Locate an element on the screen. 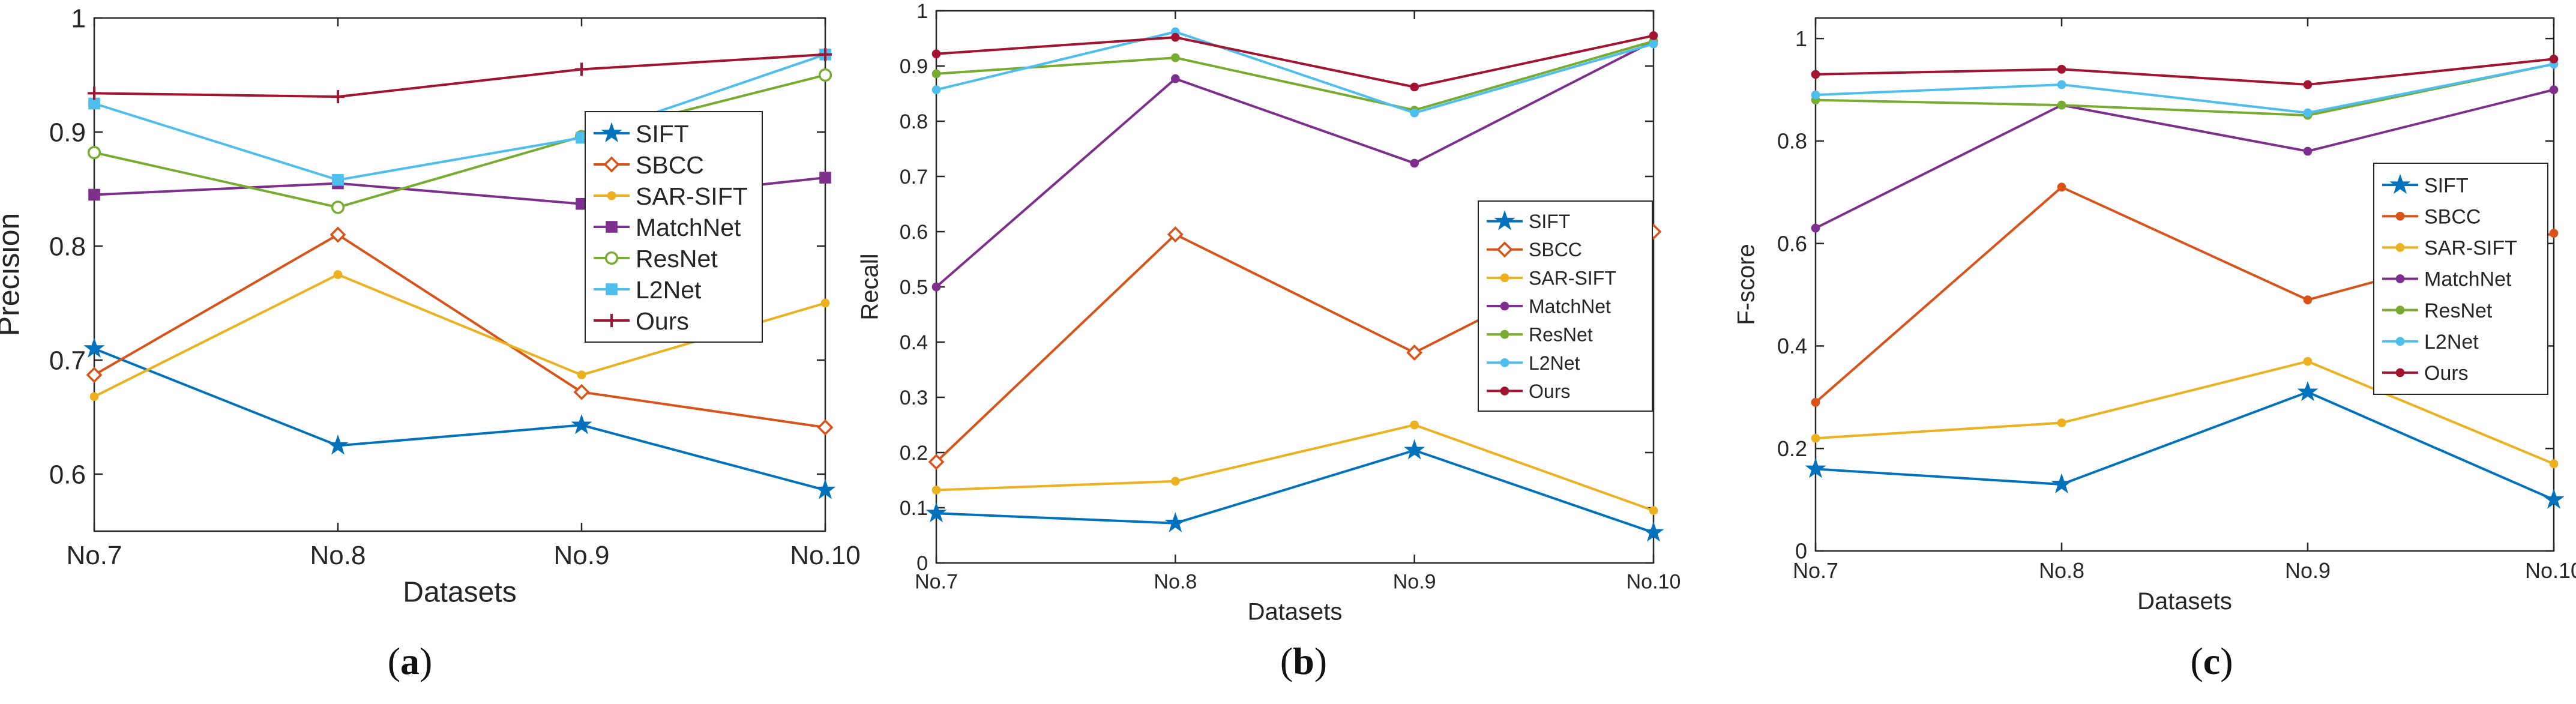 This screenshot has height=704, width=2576. xaxis-label-1: Datasets is located at coordinates (1295, 612).